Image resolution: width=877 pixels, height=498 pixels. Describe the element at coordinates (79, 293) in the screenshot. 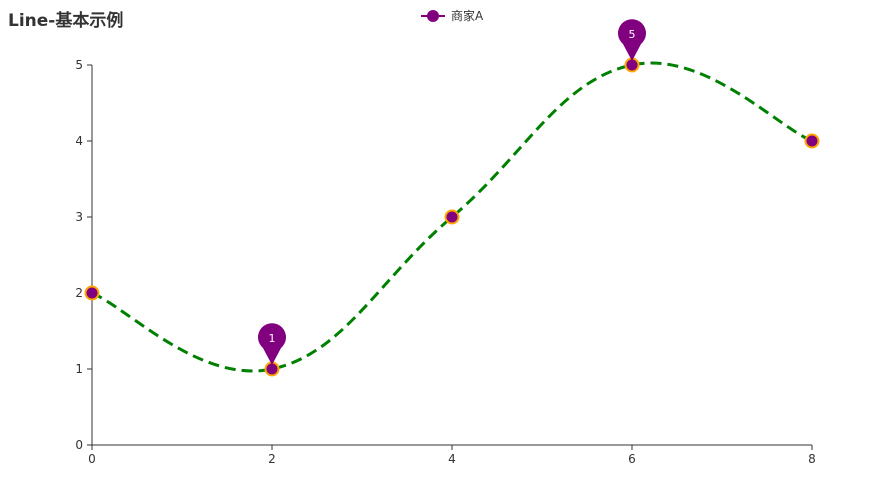

I see `y-tick-label: 2` at that location.